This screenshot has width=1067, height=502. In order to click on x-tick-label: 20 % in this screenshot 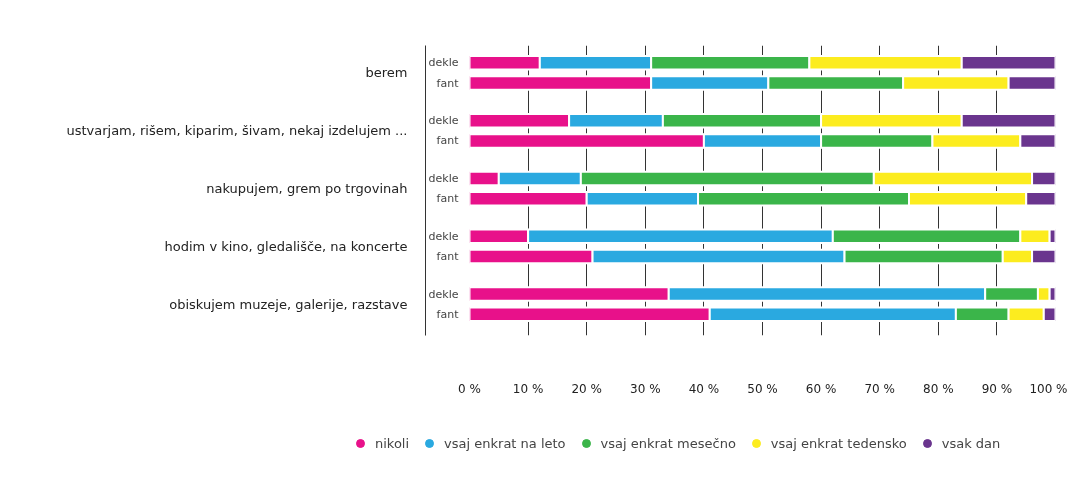, I will do `click(586, 388)`.